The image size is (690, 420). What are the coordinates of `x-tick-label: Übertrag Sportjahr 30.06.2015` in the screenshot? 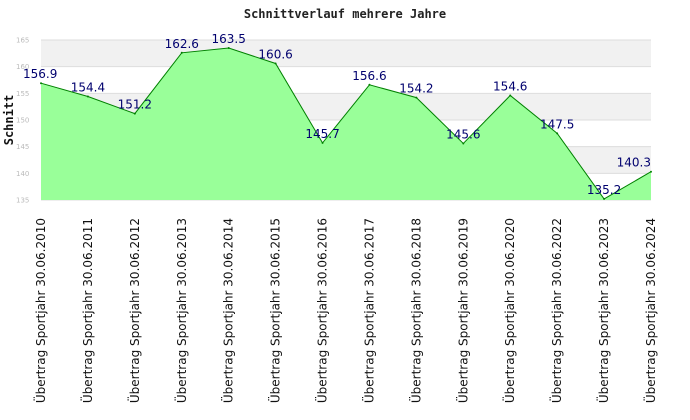 It's located at (275, 310).